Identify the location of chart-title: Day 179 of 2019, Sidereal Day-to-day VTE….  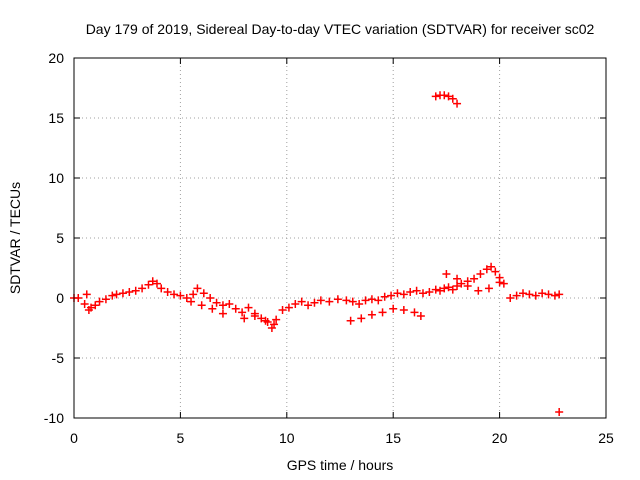
(340, 29).